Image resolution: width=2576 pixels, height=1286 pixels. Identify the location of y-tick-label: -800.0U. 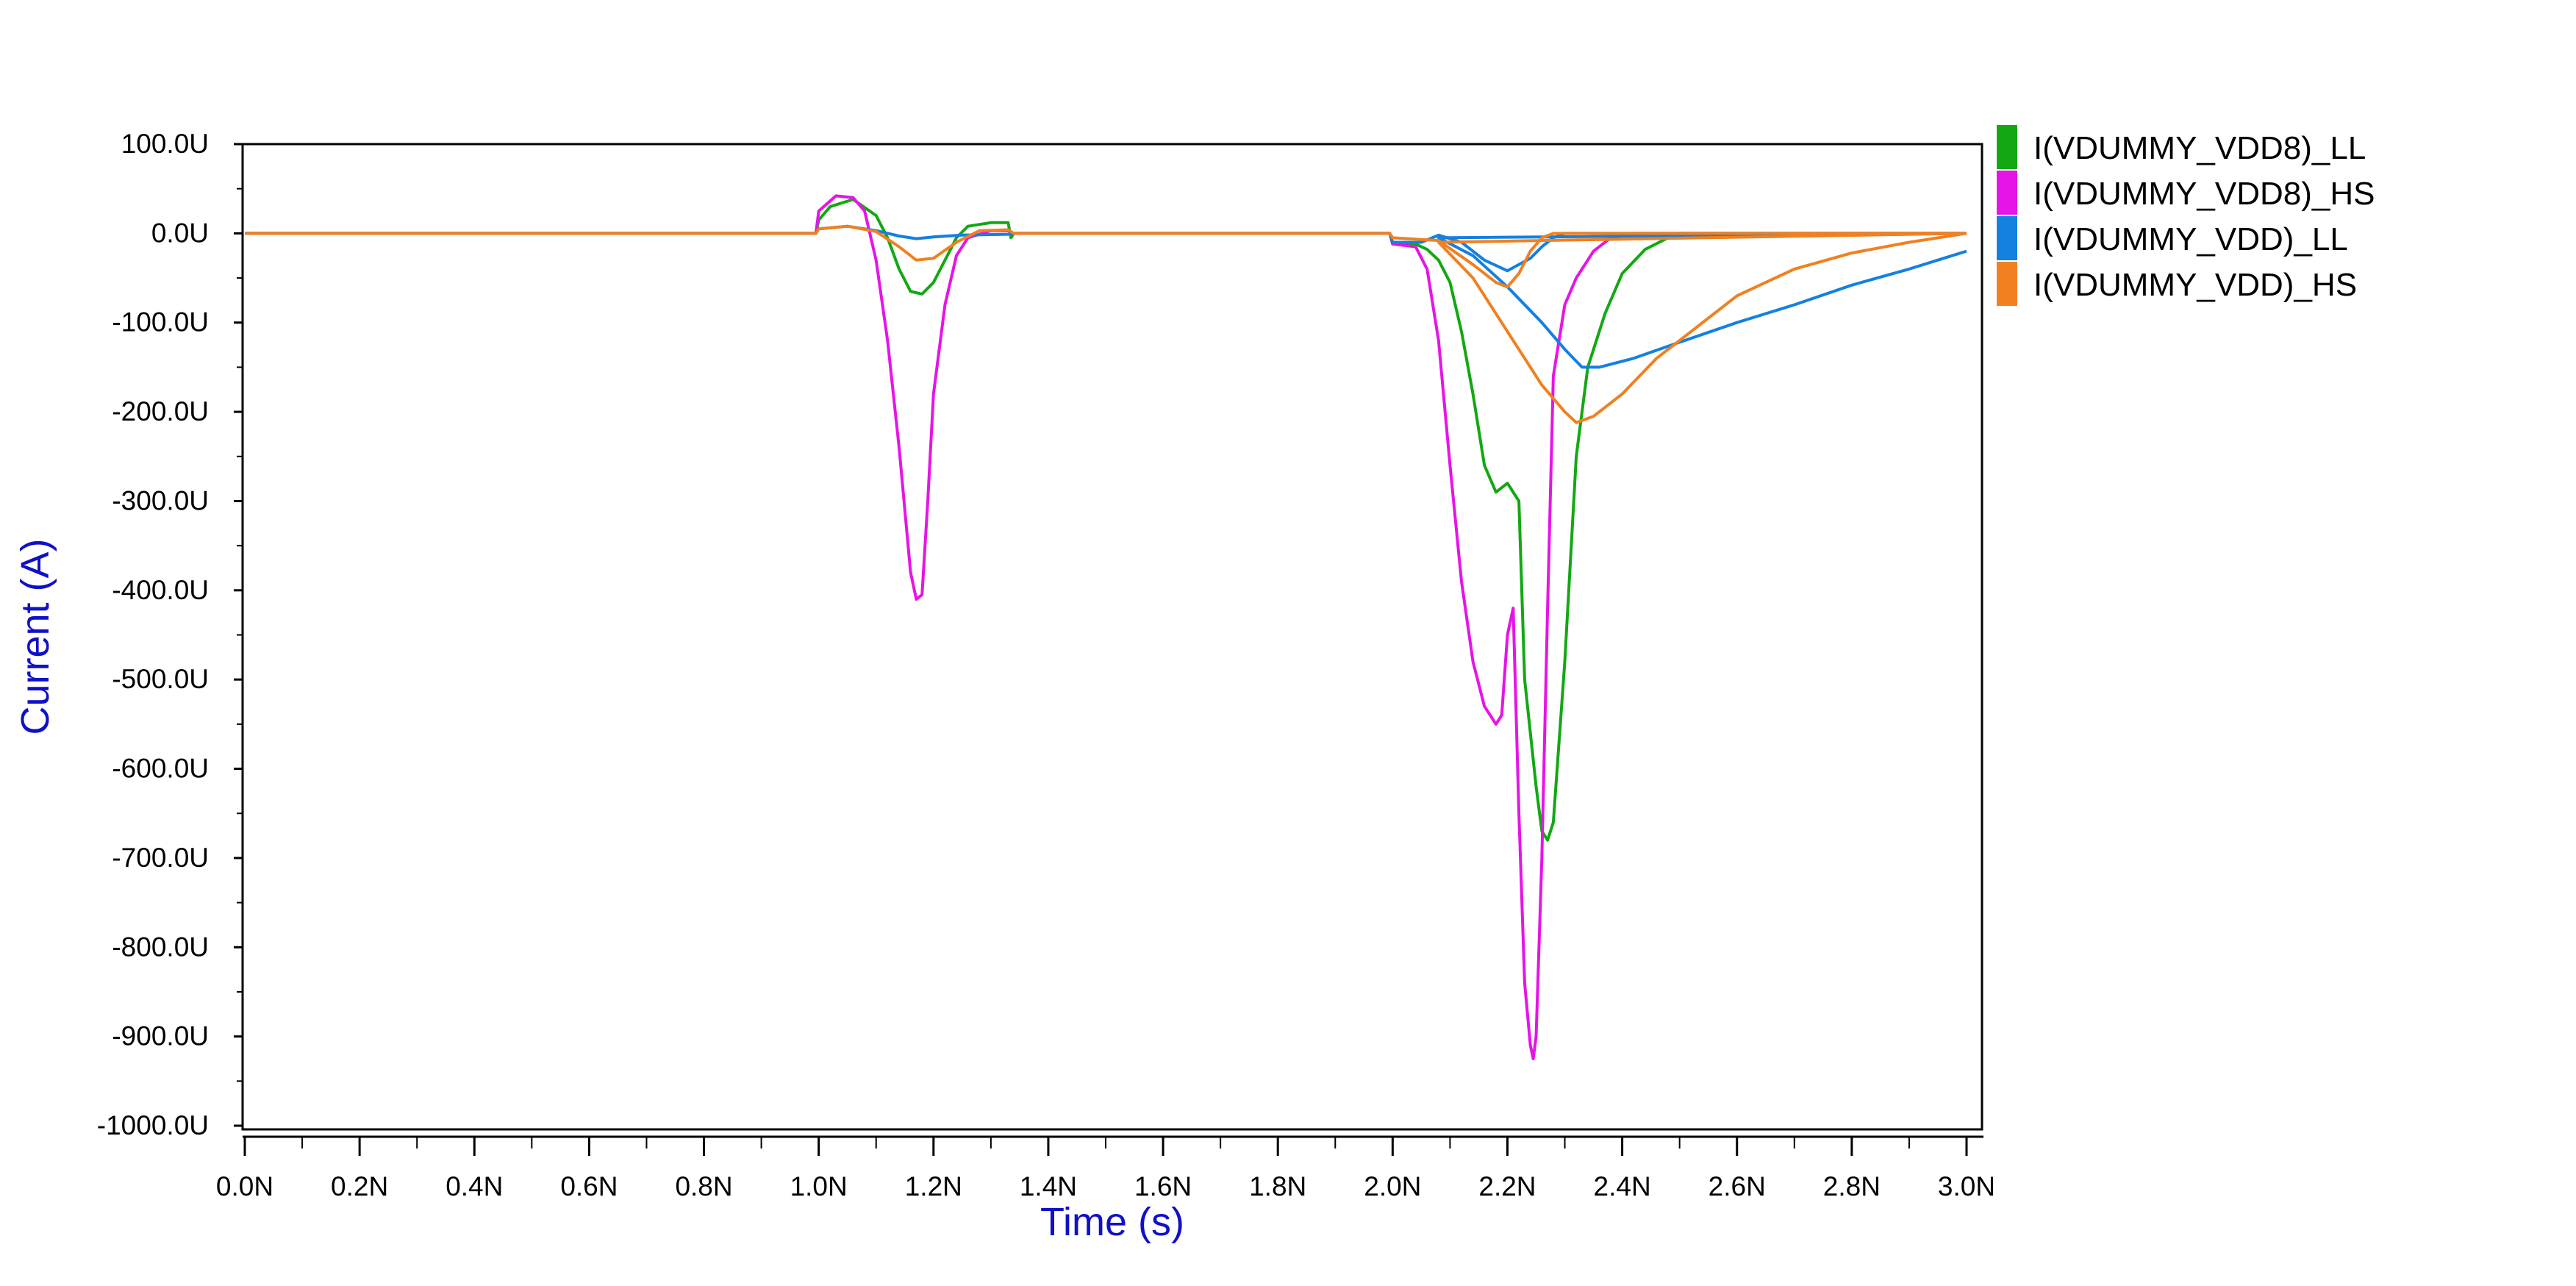
(160, 947).